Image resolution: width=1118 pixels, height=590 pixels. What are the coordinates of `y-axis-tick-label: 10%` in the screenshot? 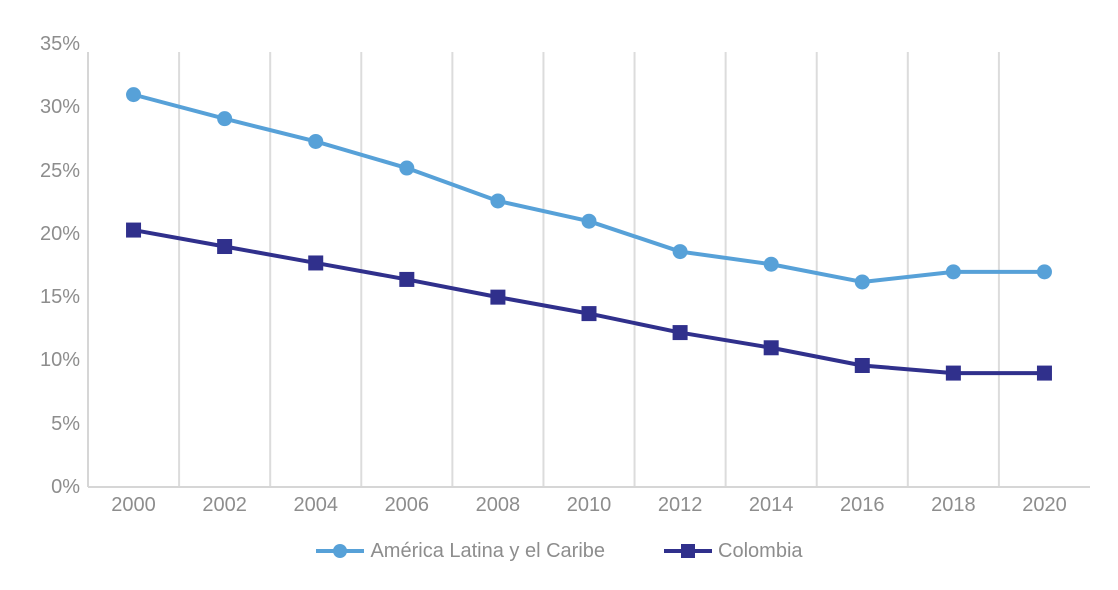 It's located at (59, 360).